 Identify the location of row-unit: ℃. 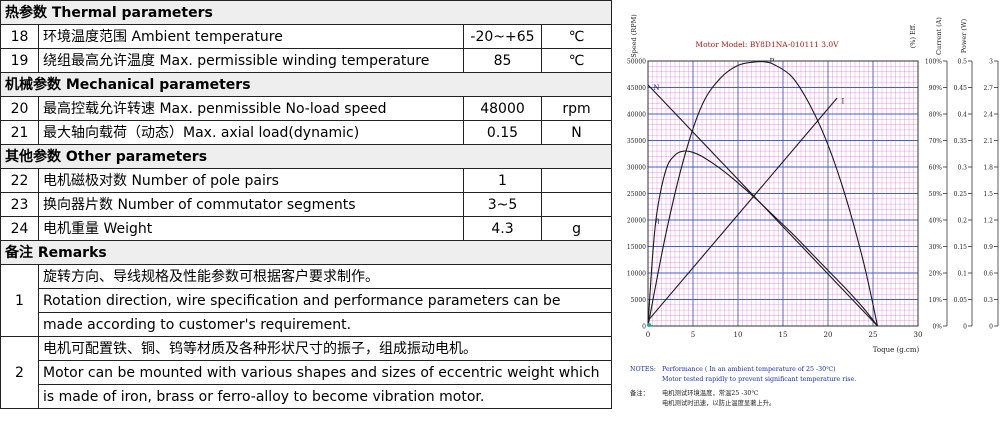
(576, 60).